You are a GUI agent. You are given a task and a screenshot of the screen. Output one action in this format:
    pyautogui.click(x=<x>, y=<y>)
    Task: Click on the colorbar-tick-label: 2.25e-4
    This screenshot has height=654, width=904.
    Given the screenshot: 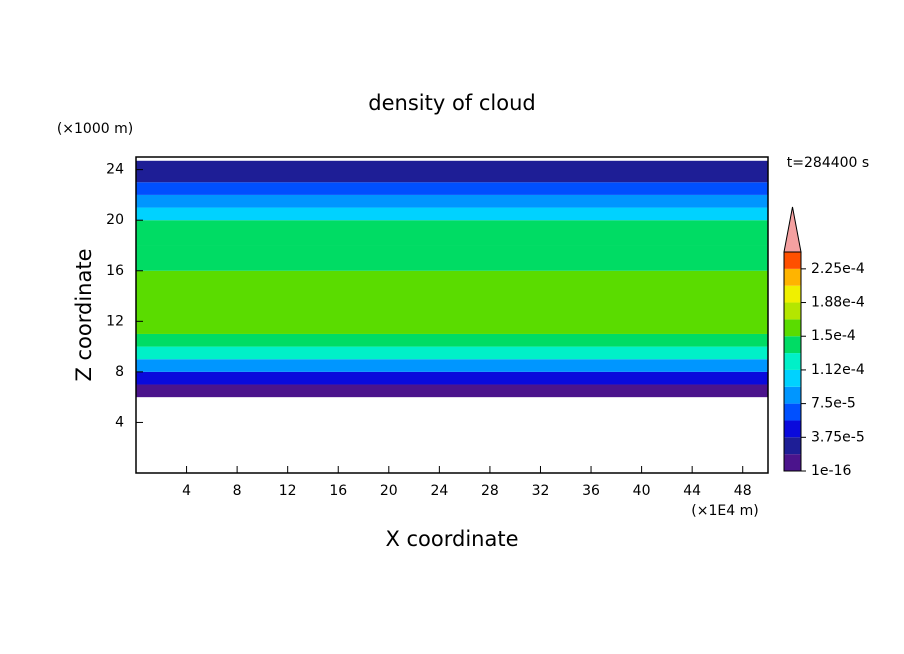 What is the action you would take?
    pyautogui.click(x=838, y=269)
    